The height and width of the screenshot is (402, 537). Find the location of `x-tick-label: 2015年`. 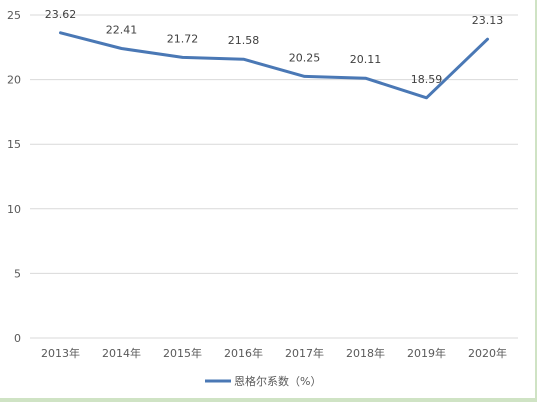

x-tick-label: 2015年 is located at coordinates (182, 353).